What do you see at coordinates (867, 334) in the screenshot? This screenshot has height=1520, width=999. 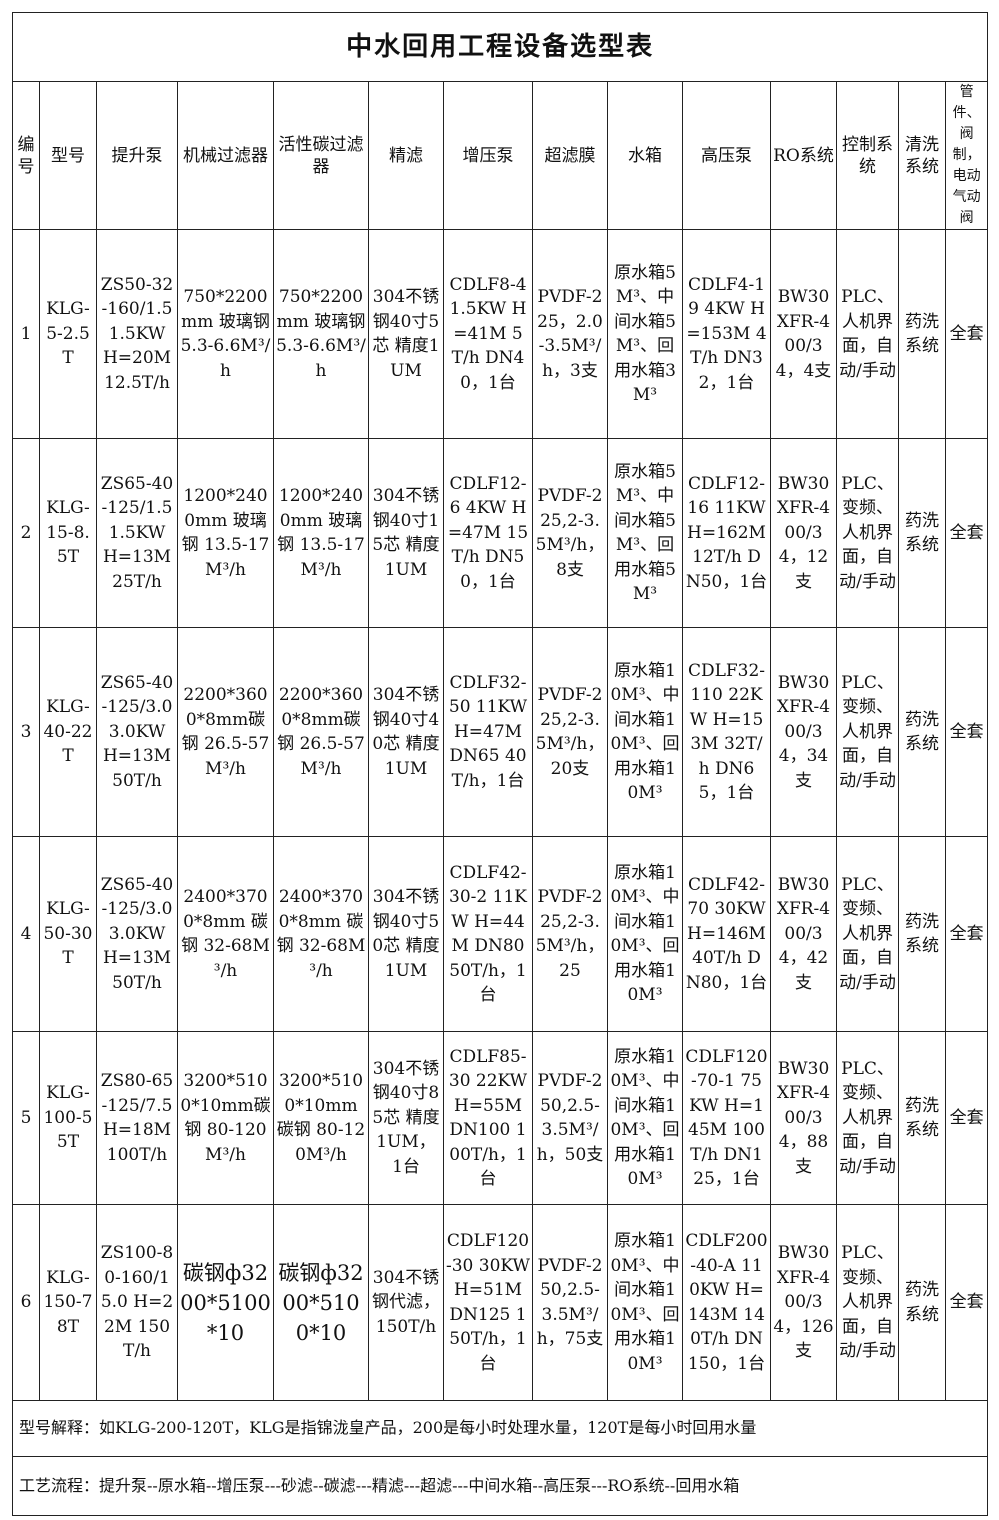 I see `table-cell: PLC、人机界面，自动/手动` at bounding box center [867, 334].